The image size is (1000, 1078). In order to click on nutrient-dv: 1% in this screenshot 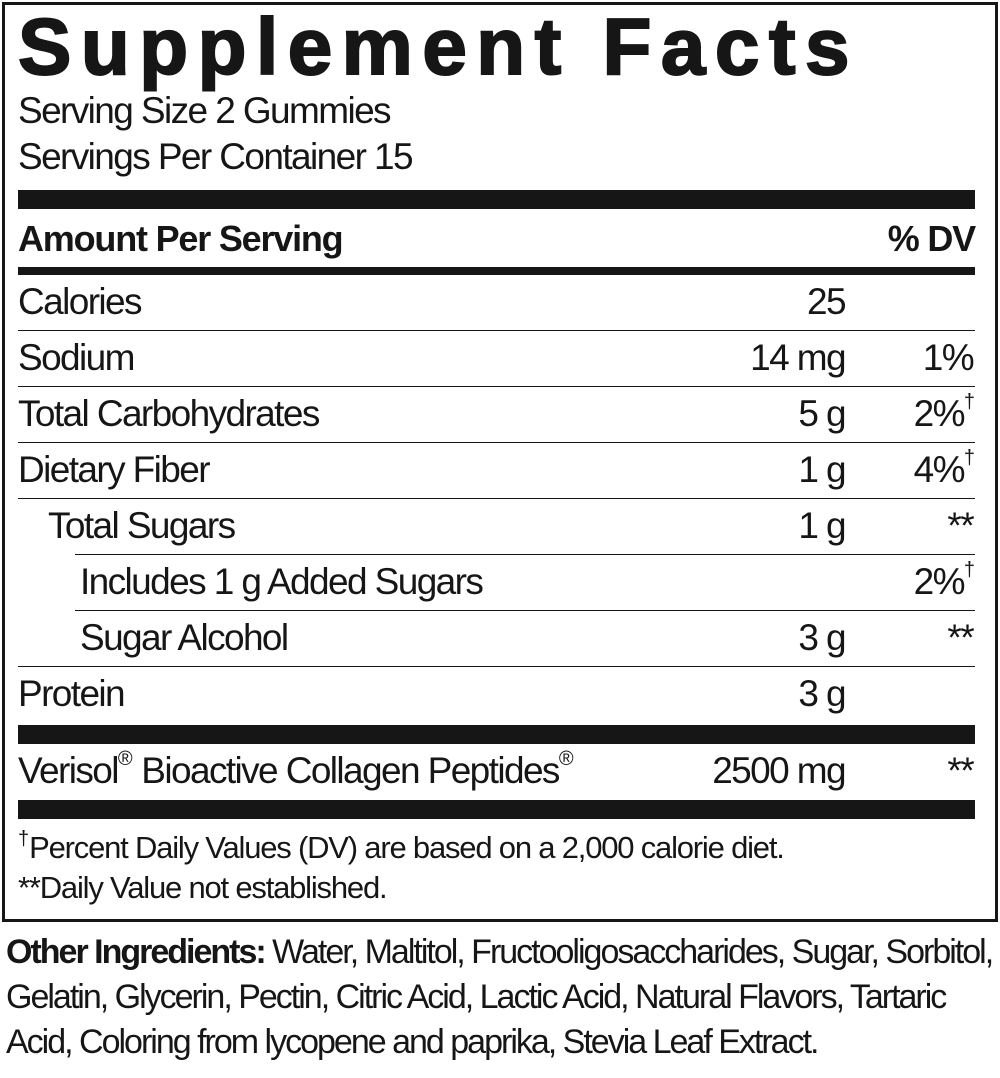, I will do `click(948, 357)`.